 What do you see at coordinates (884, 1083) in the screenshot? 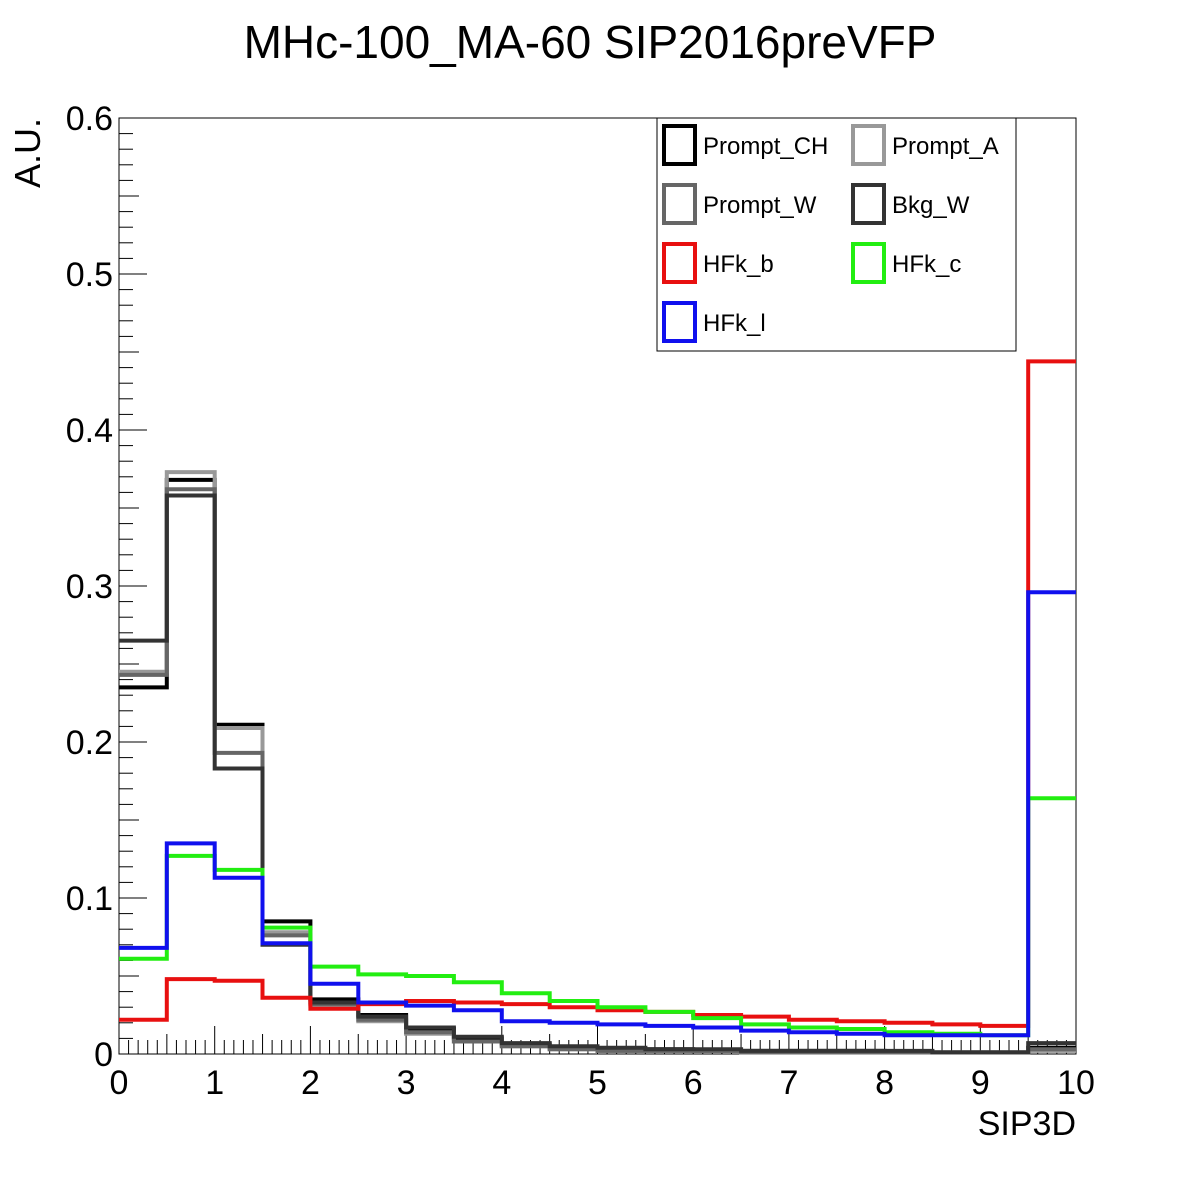
I see `x-tick-label: 8` at bounding box center [884, 1083].